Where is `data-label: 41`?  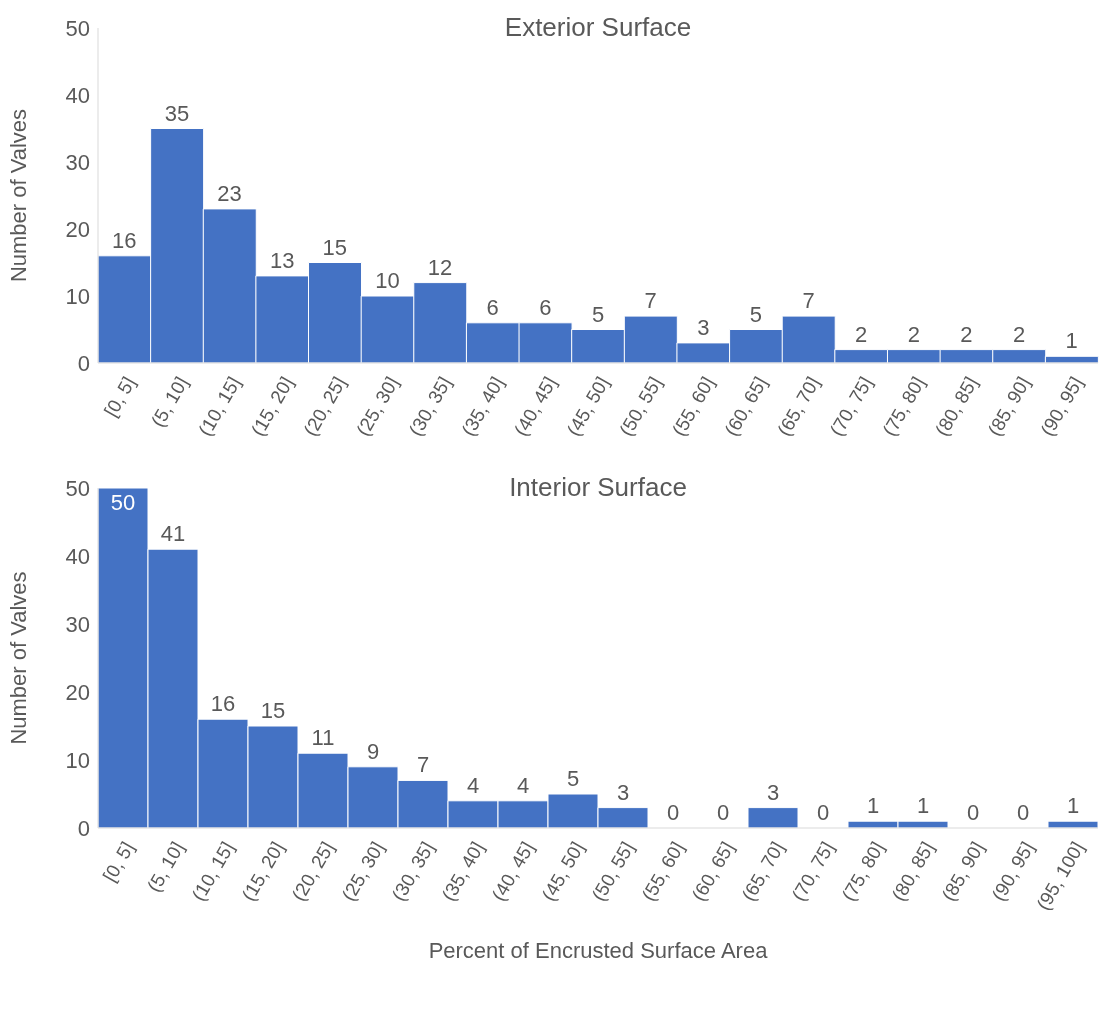
data-label: 41 is located at coordinates (173, 534).